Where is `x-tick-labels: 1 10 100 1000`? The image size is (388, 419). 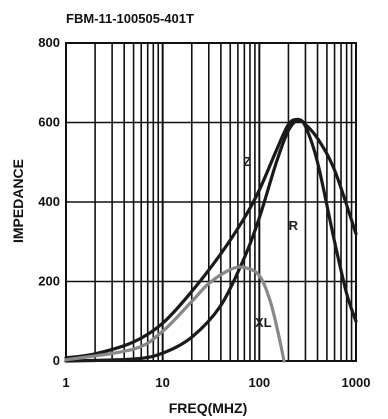
x-tick-labels: 1 10 100 1000 is located at coordinates (216, 382).